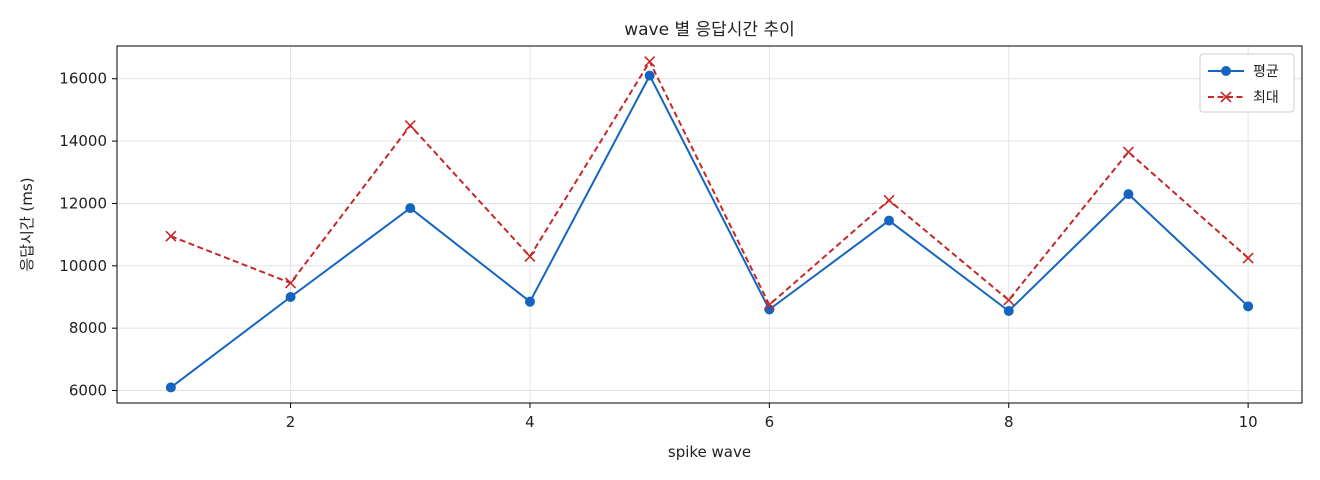  What do you see at coordinates (709, 452) in the screenshot?
I see `x-axis-label: spike wave` at bounding box center [709, 452].